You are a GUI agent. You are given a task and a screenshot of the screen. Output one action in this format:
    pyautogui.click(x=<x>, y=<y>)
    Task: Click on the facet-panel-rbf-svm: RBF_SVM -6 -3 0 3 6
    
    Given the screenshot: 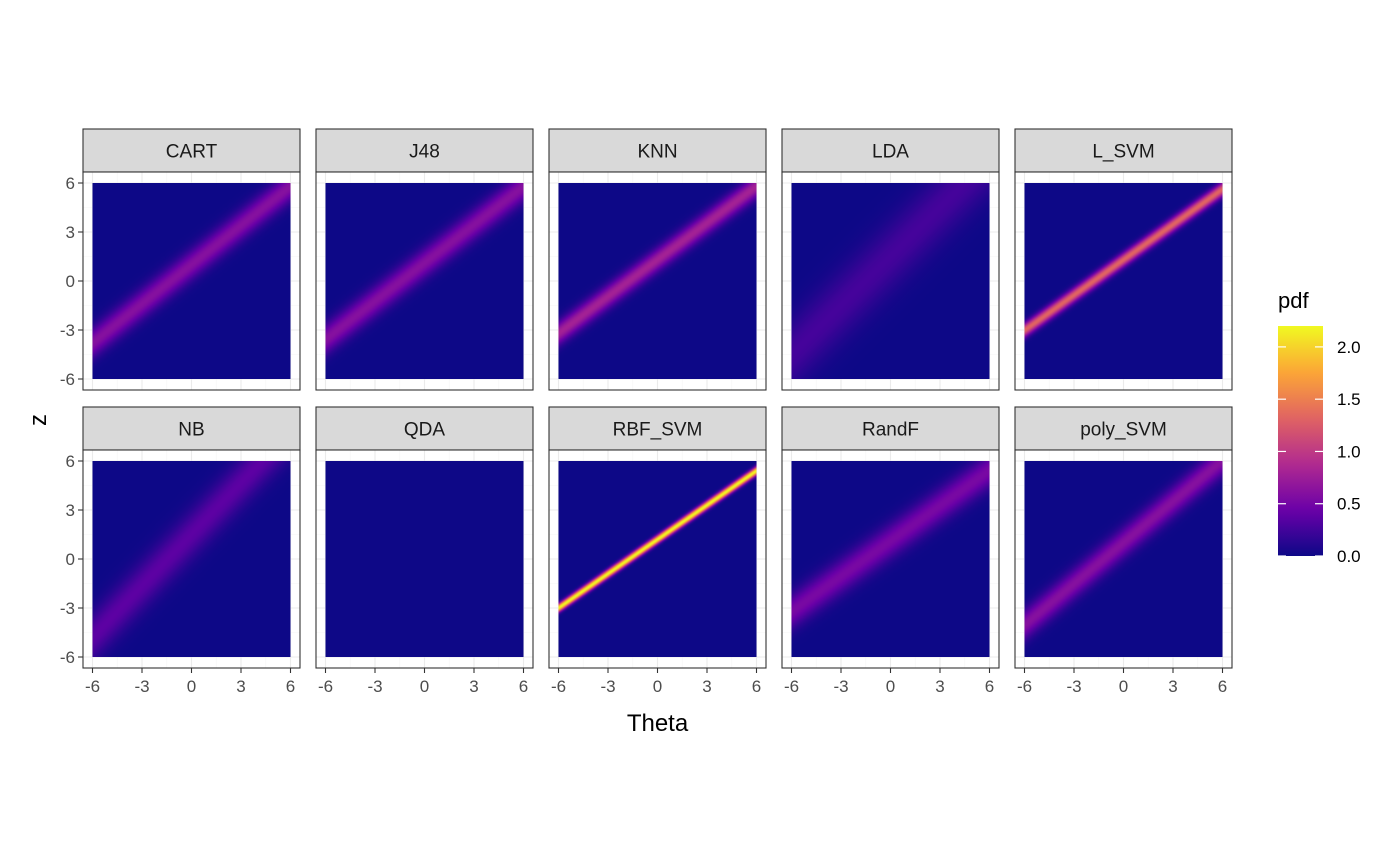 What is the action you would take?
    pyautogui.click(x=657, y=551)
    